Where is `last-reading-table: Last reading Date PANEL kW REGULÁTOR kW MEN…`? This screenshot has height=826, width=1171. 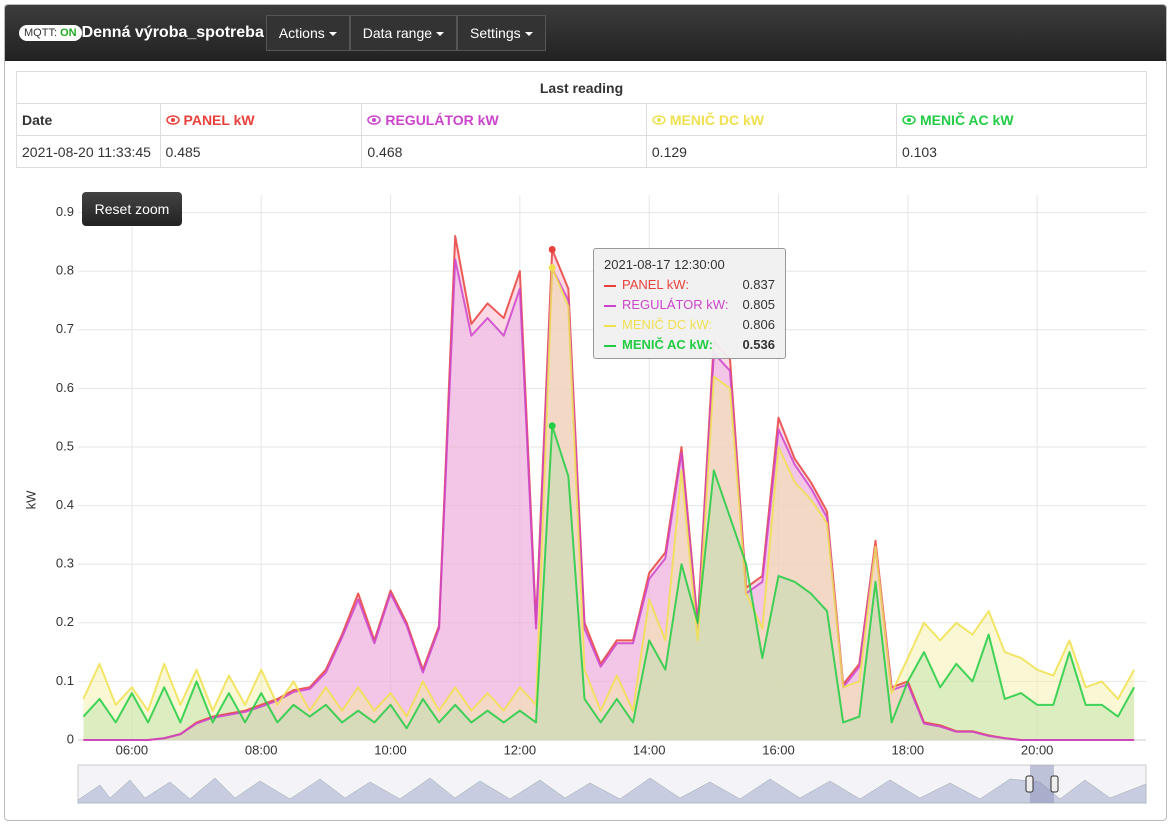
last-reading-table: Last reading Date PANEL kW REGULÁTOR kW MEN… is located at coordinates (582, 119).